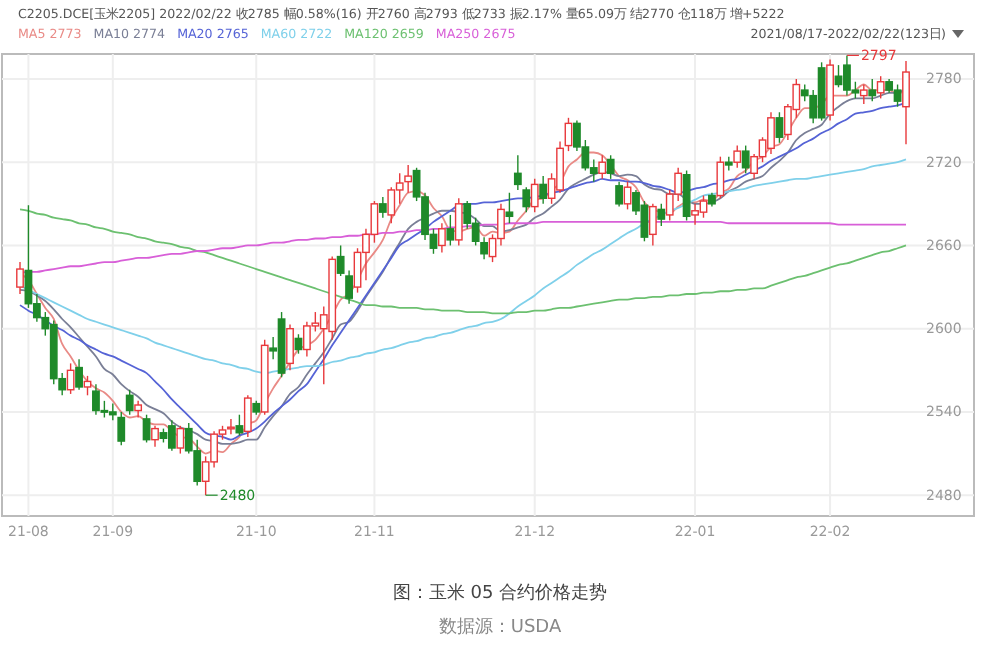 The width and height of the screenshot is (1000, 654). Describe the element at coordinates (500, 627) in the screenshot. I see `text: 数据源：USDA` at that location.